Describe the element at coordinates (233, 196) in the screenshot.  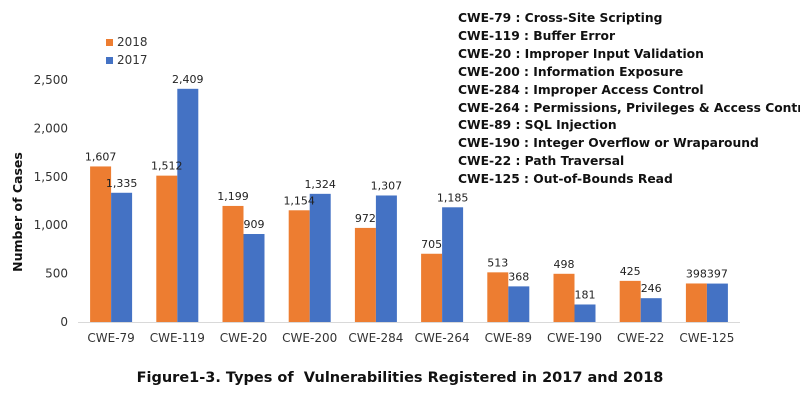
I see `data-label-2018: 1,199` at that location.